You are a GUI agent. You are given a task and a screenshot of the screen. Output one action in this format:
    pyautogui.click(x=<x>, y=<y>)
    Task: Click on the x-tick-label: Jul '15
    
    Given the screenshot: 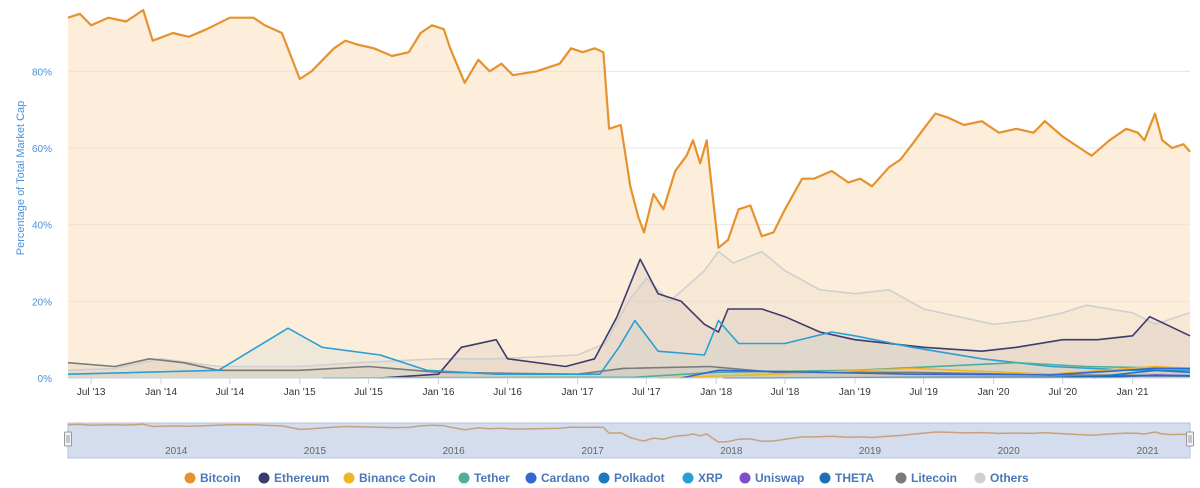 What is the action you would take?
    pyautogui.click(x=368, y=392)
    